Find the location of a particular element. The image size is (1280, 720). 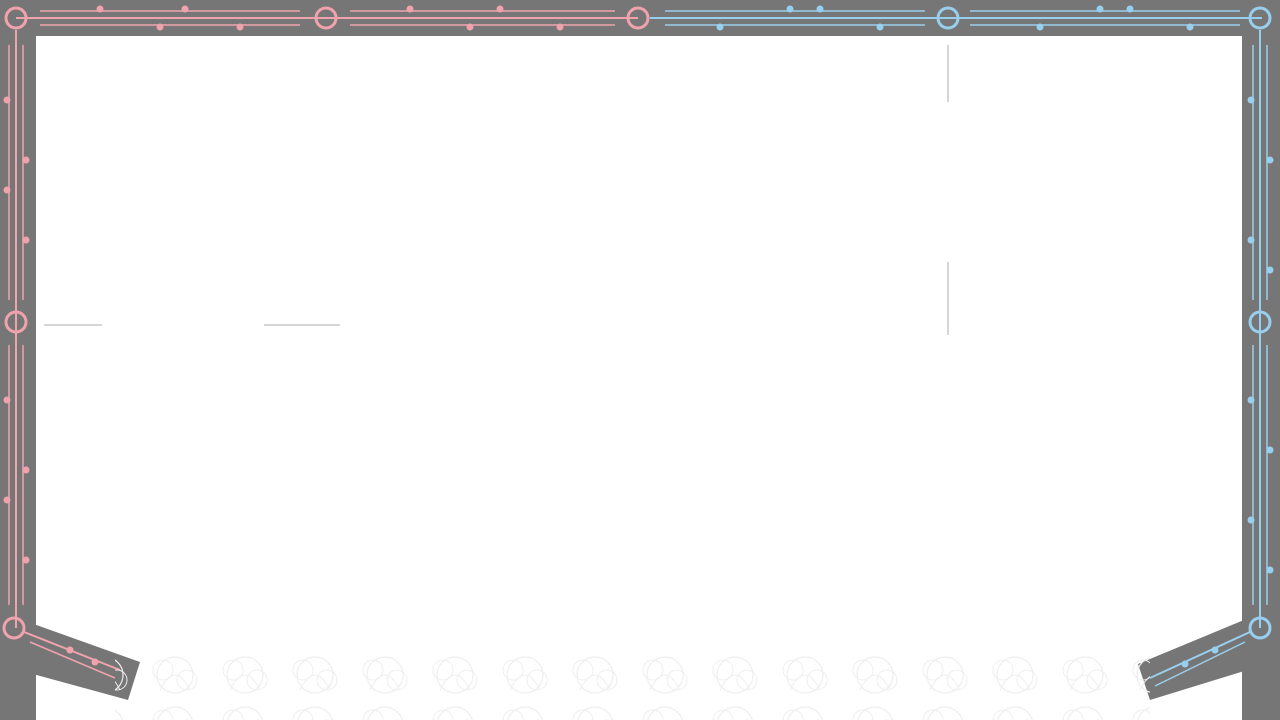

circuit-trace-ornament-top-left is located at coordinates (327, 18).